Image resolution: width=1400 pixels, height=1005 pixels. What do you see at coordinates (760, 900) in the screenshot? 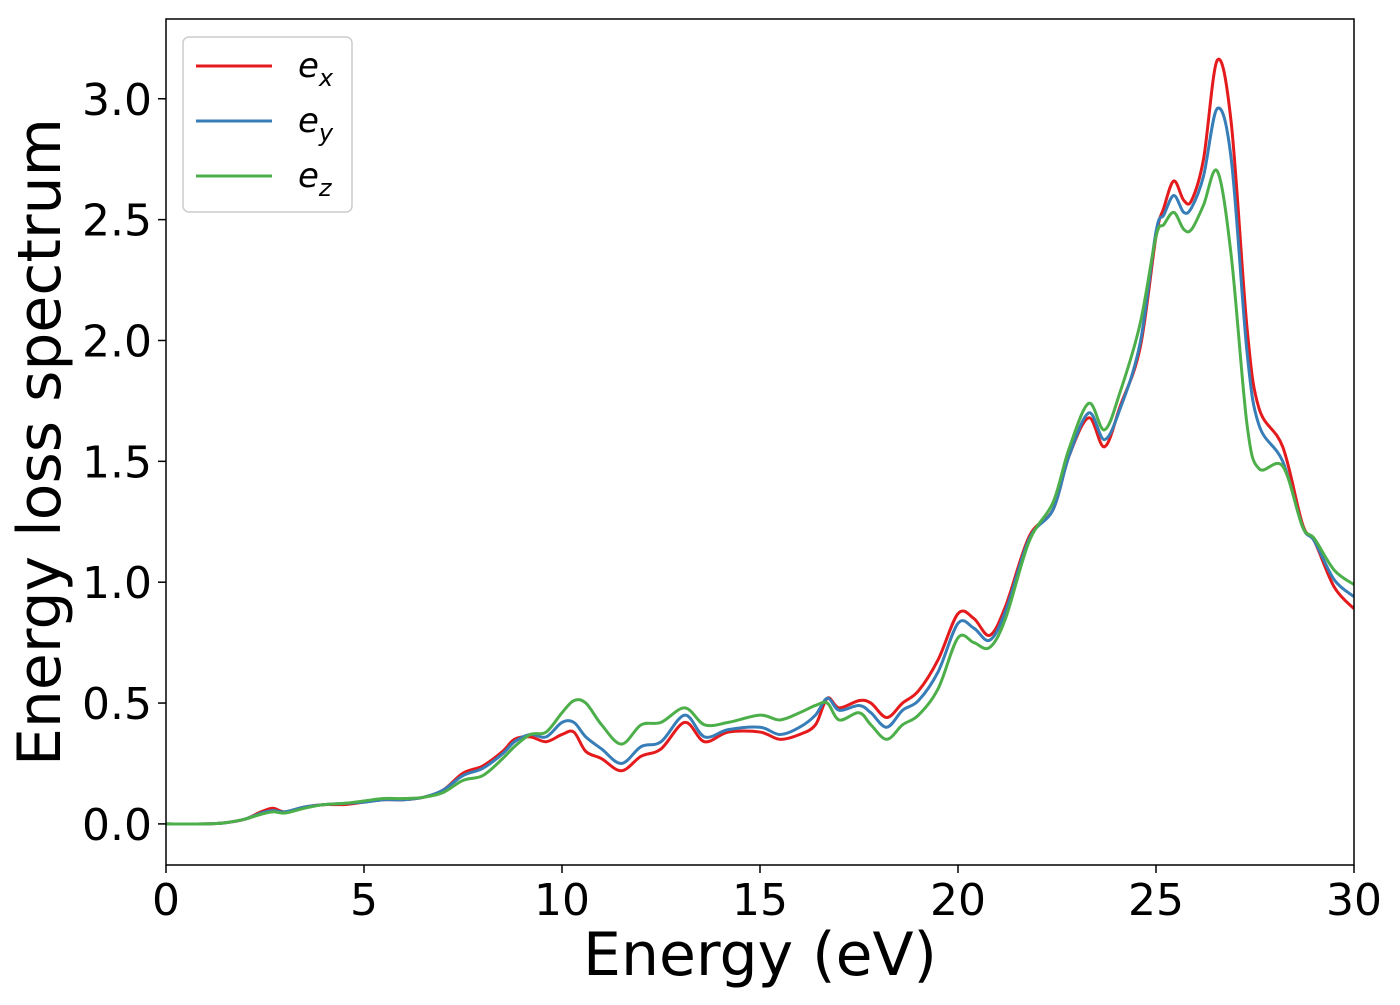
I see `x-tick-label: 15` at bounding box center [760, 900].